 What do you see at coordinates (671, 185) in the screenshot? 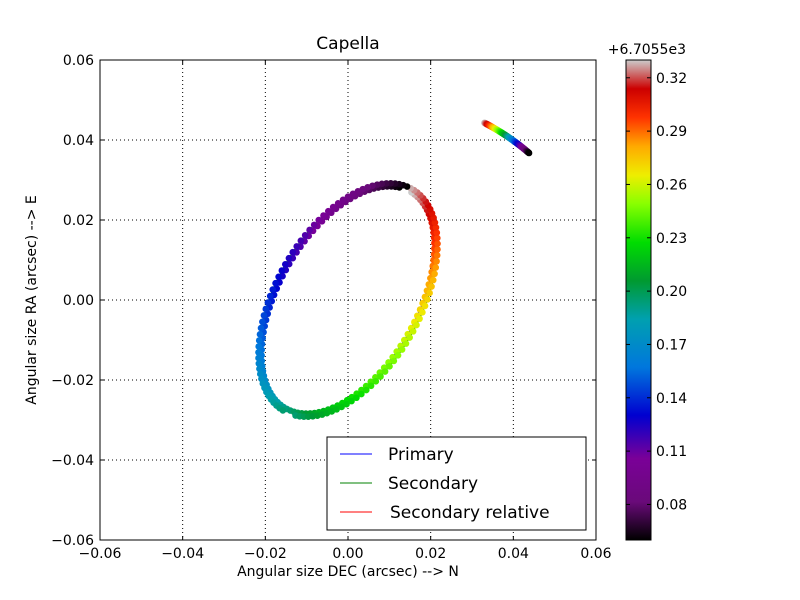
I see `colorbar-tick-label: 0.26` at bounding box center [671, 185].